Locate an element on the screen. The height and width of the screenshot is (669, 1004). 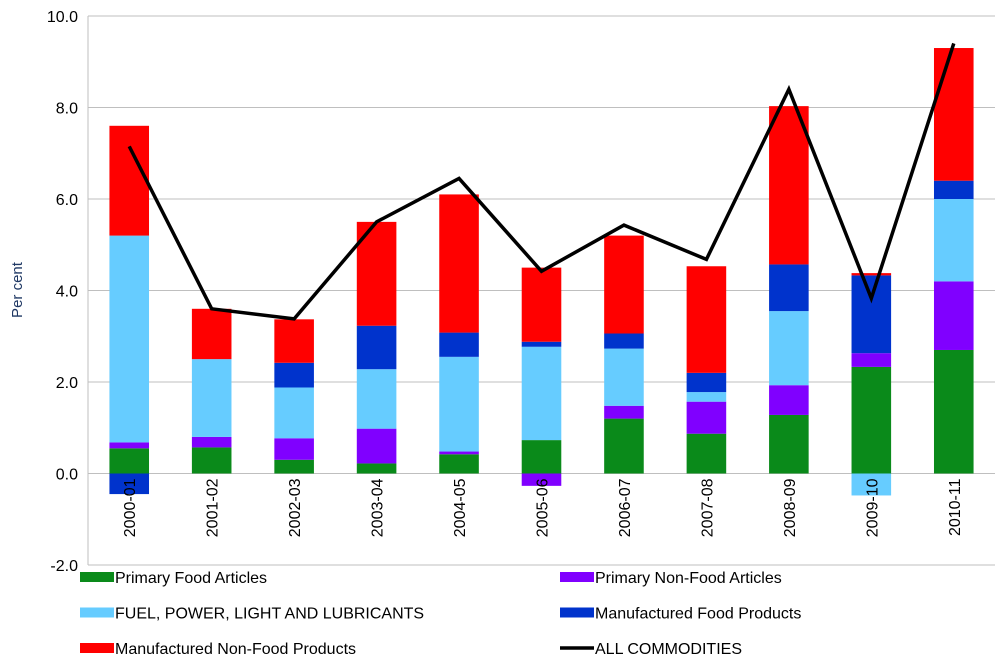
x-tick-label: 2010-11 is located at coordinates (955, 507).